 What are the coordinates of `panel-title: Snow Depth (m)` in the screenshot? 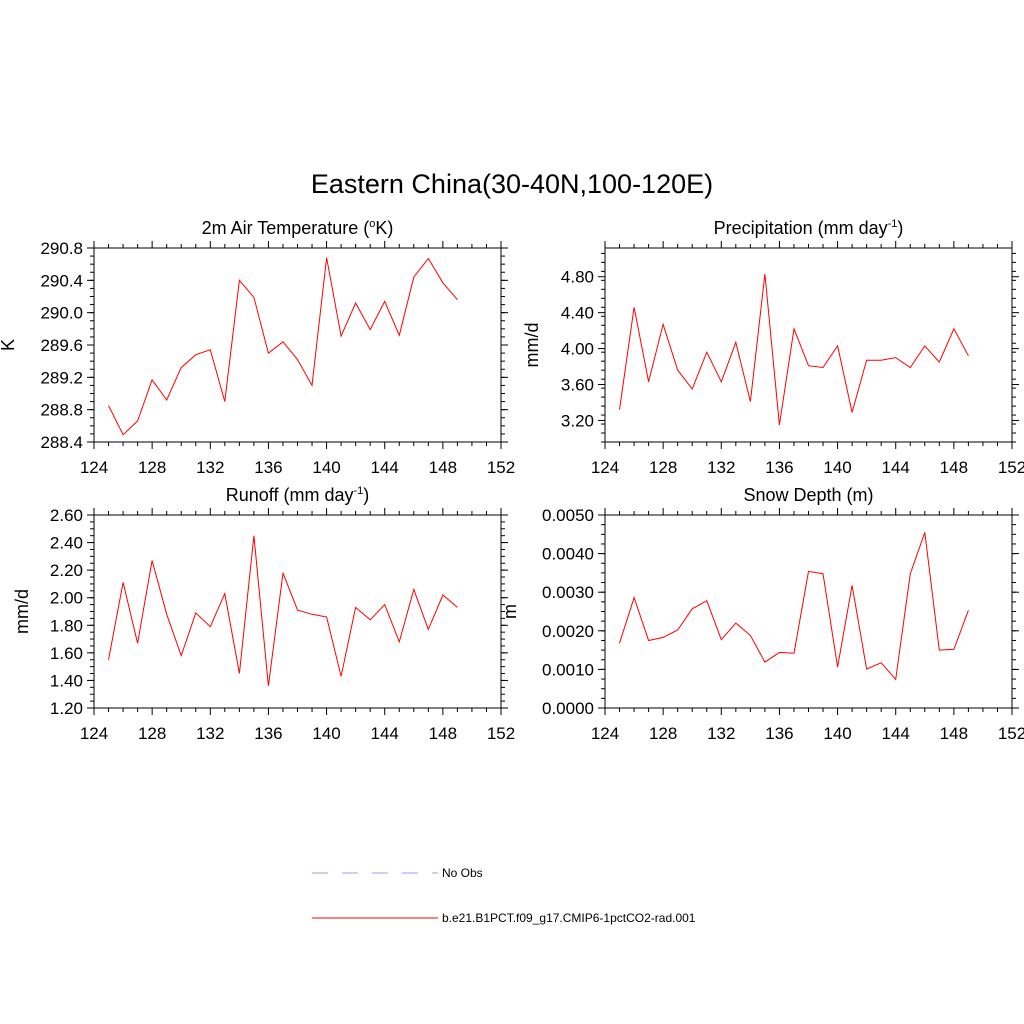 It's located at (808, 495).